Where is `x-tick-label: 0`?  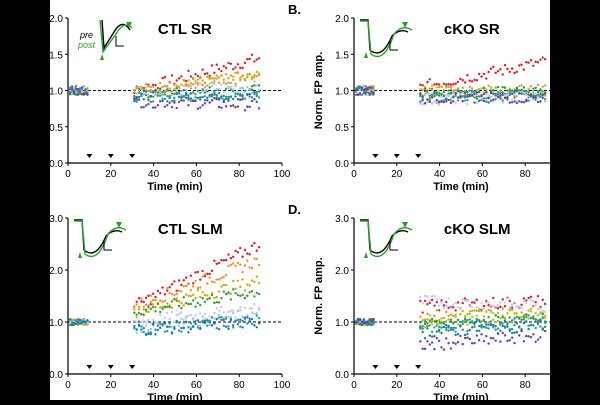
x-tick-label: 0 is located at coordinates (68, 174).